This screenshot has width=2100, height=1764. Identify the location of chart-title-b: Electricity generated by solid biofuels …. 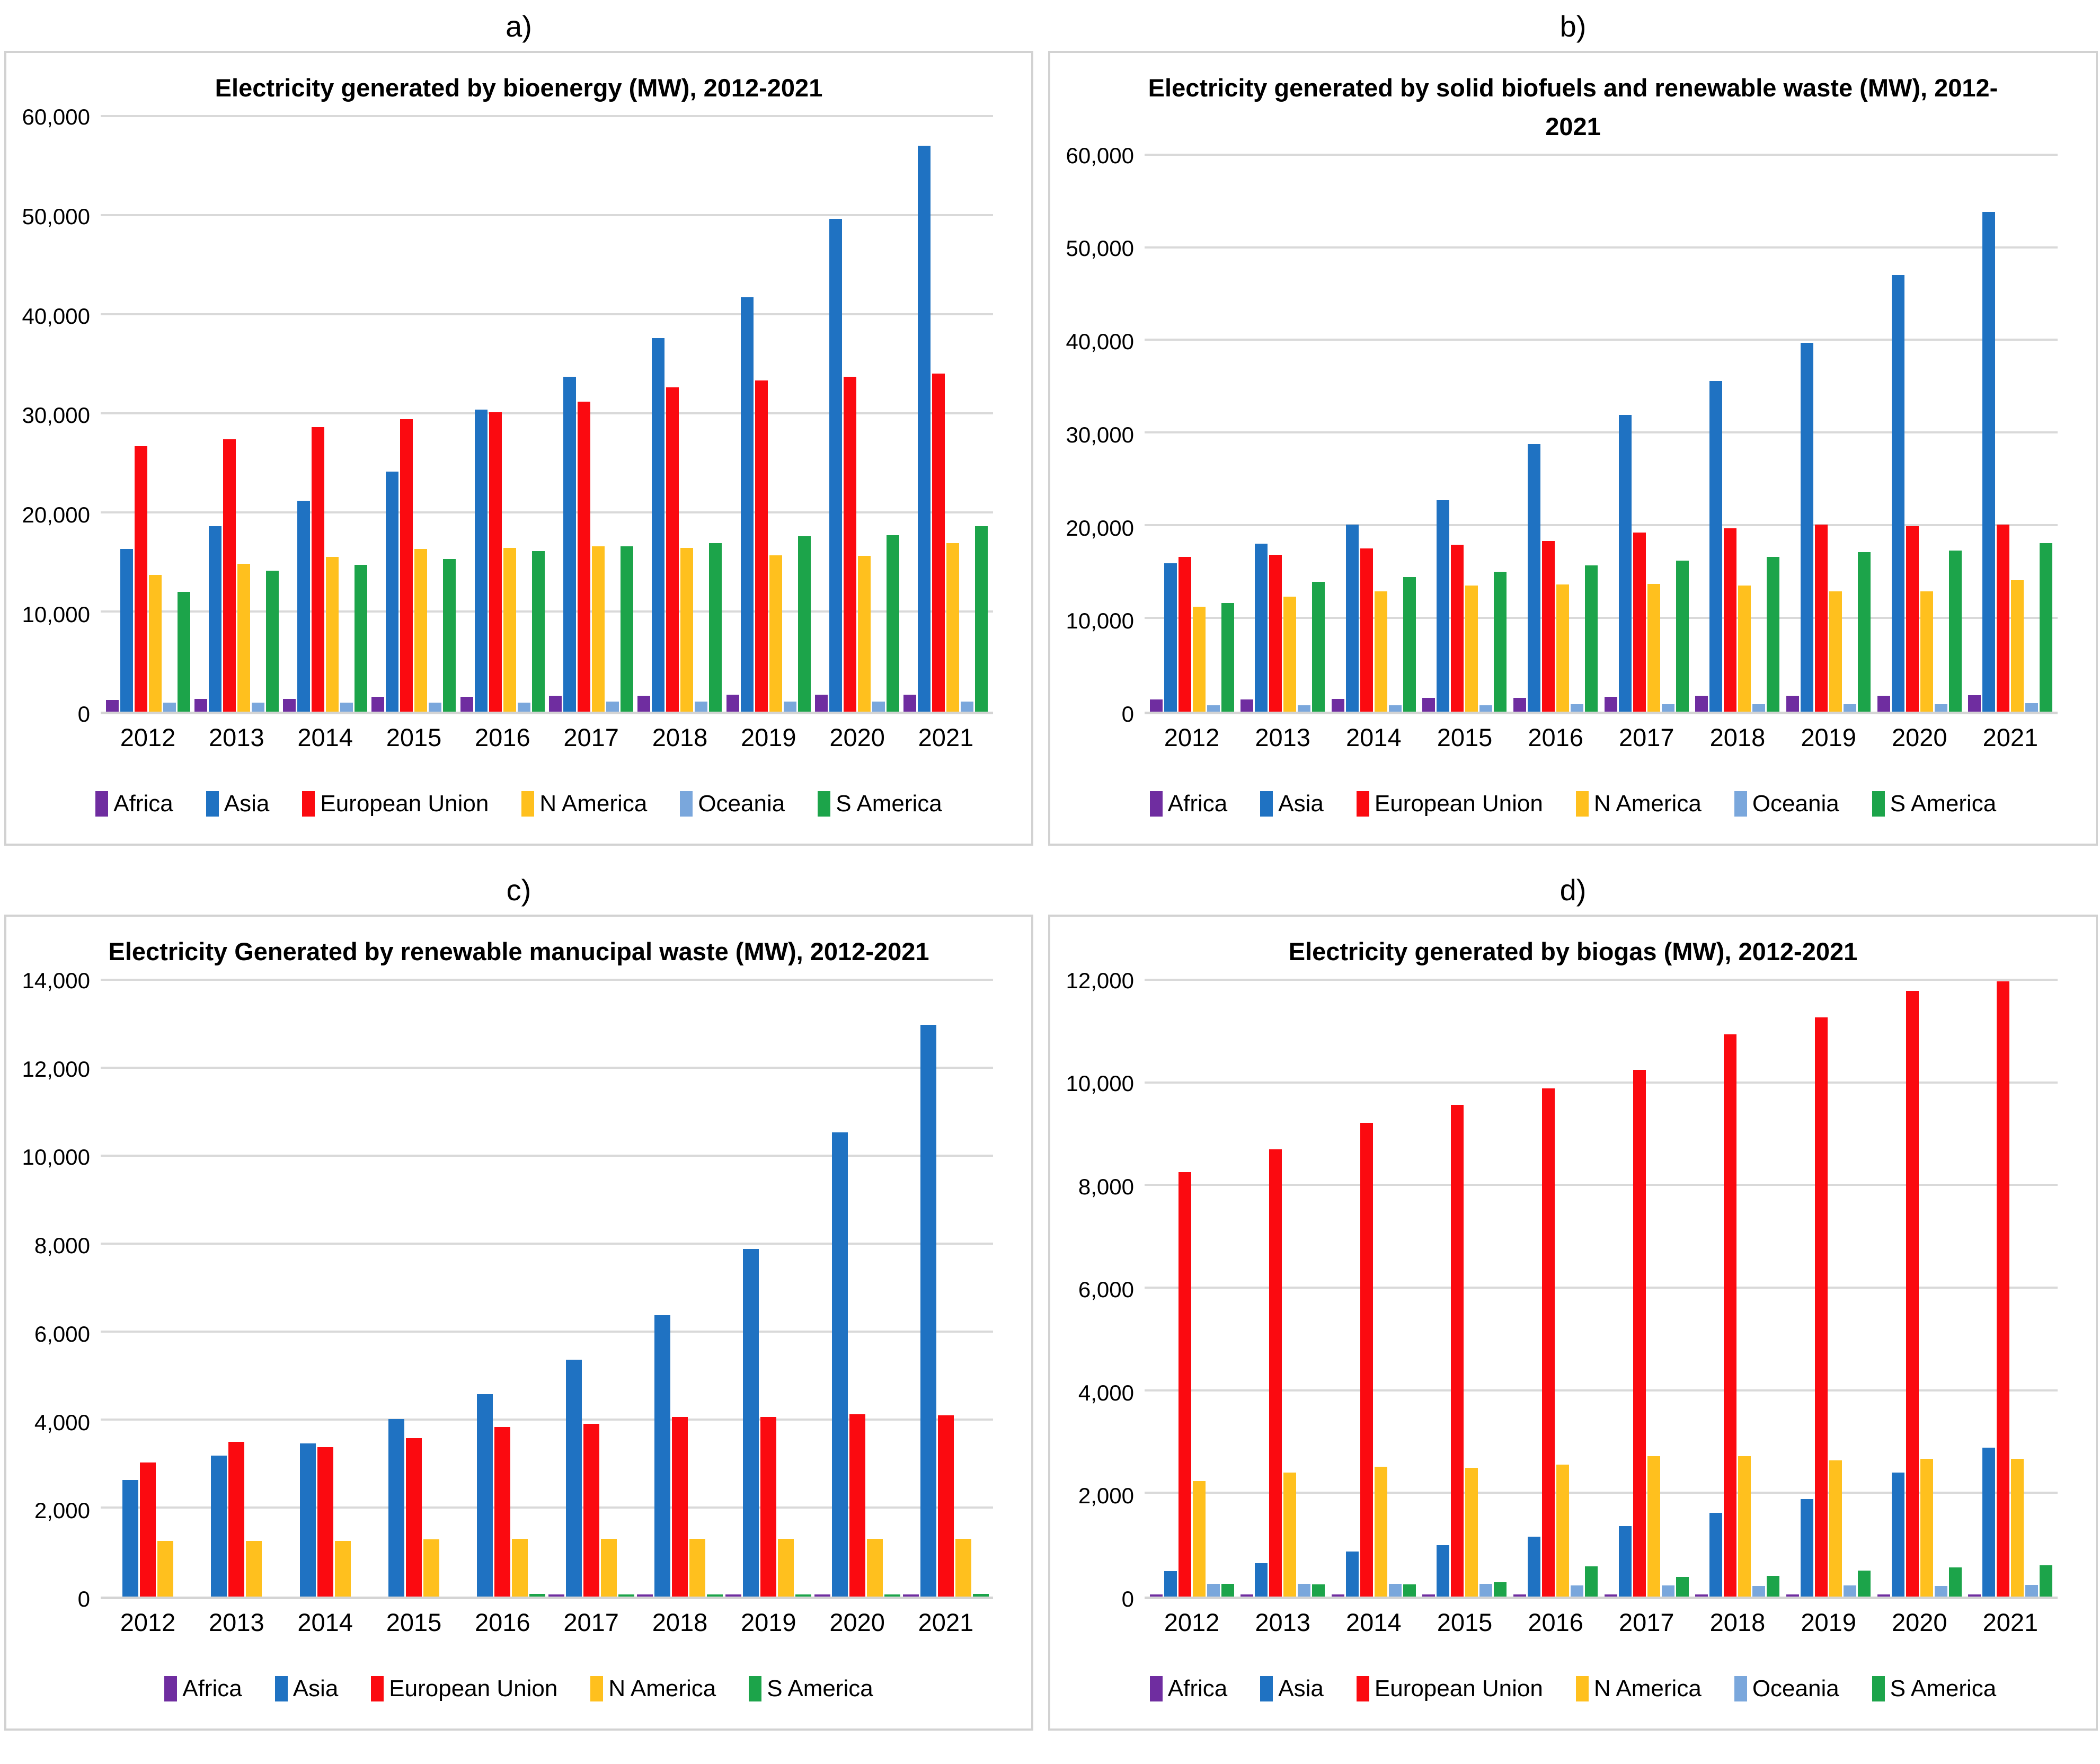
(1573, 107).